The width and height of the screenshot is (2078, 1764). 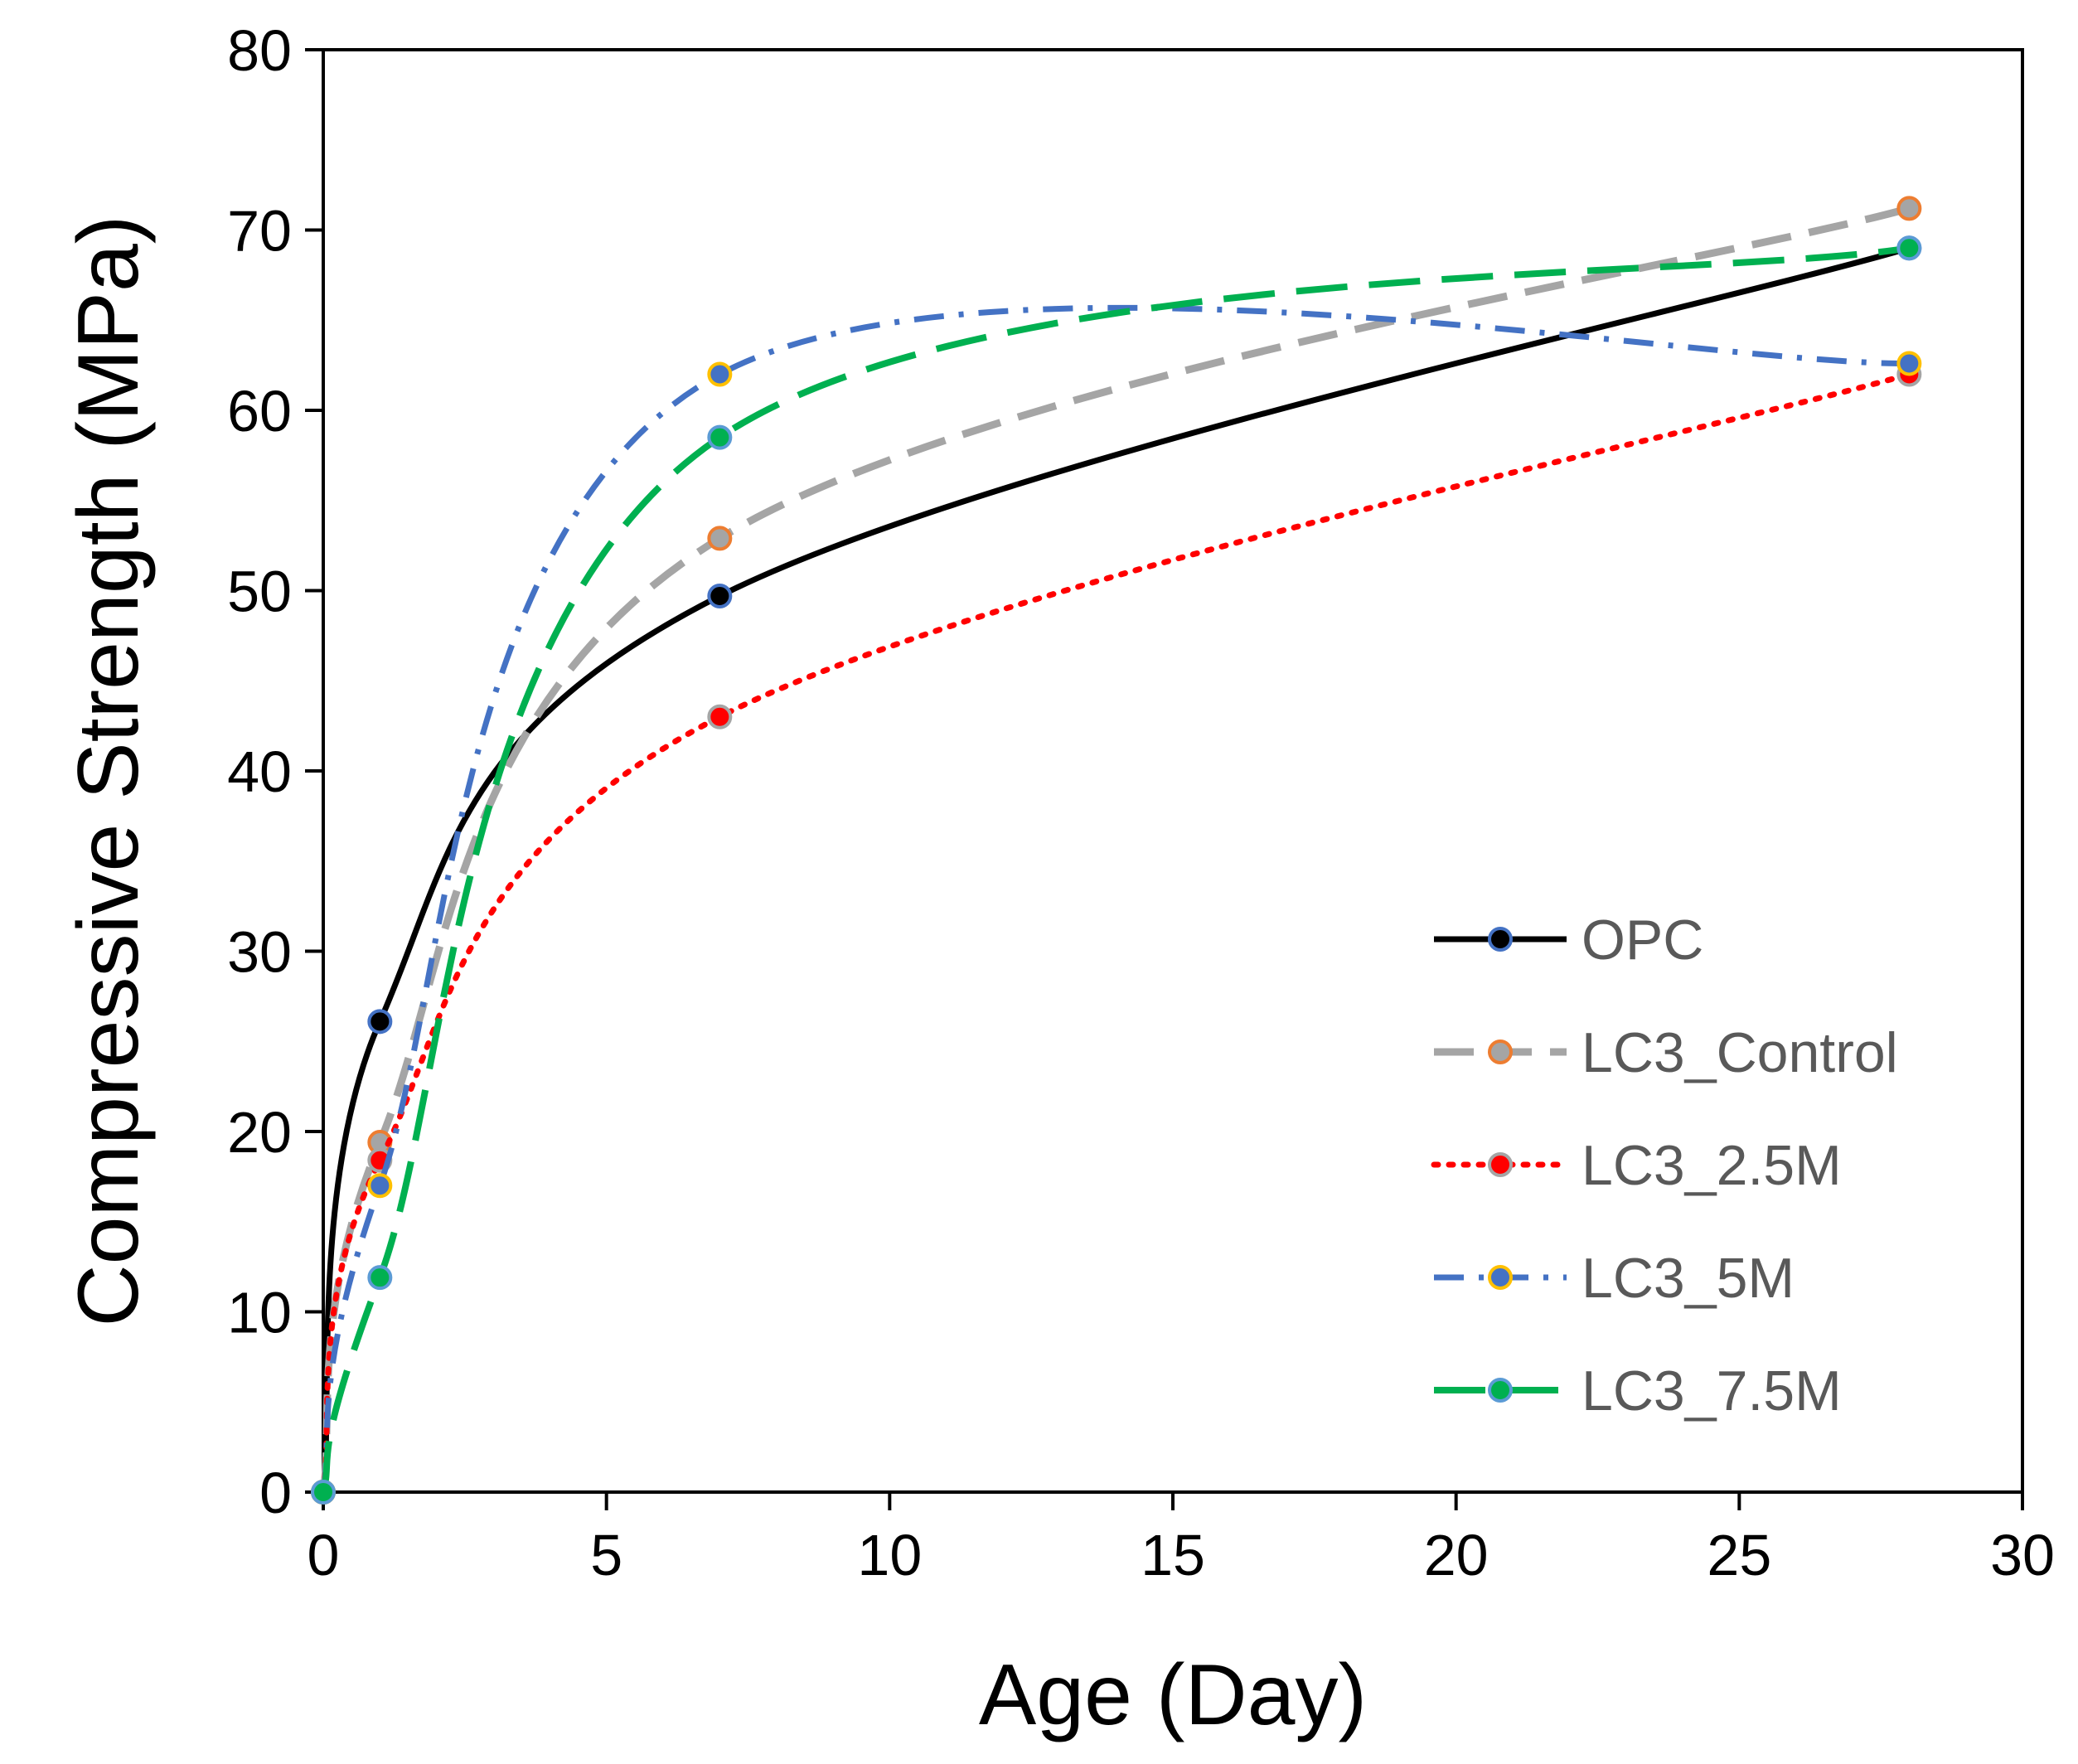 What do you see at coordinates (1457, 1555) in the screenshot?
I see `x-tick-label: 20` at bounding box center [1457, 1555].